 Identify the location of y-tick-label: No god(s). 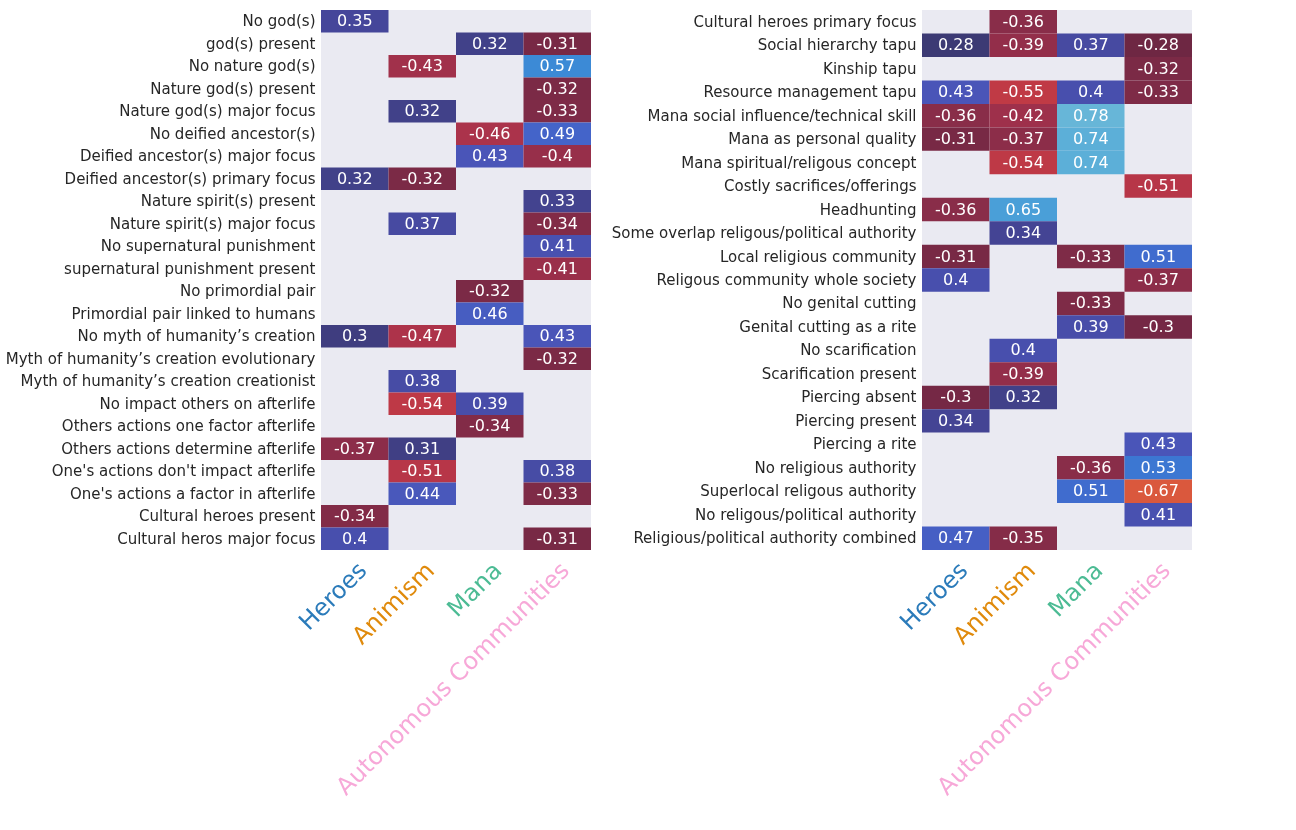
(279, 21).